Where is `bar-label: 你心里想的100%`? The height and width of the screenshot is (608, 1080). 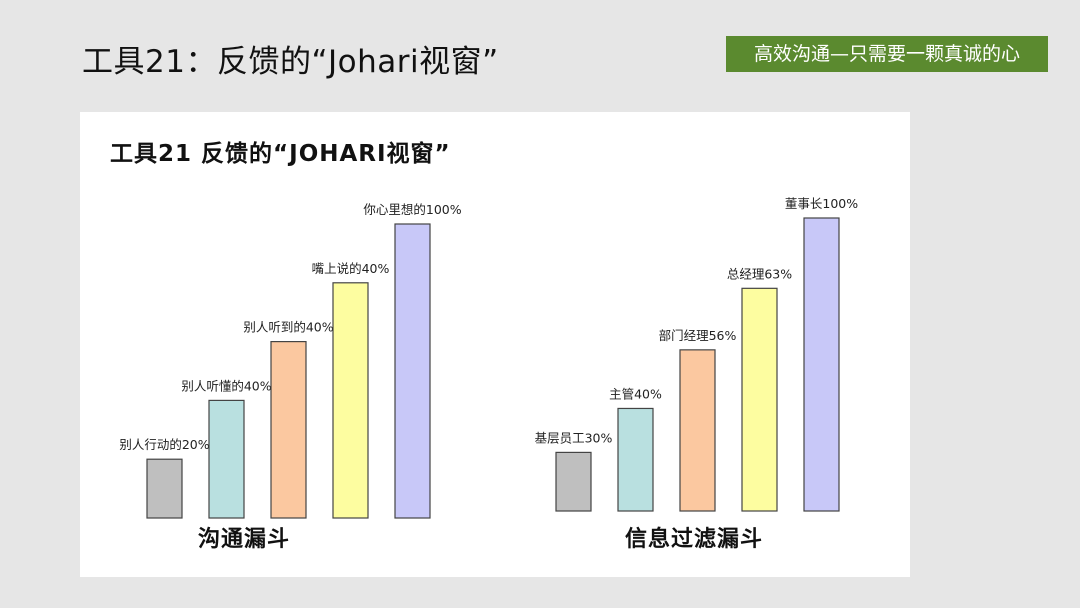 bar-label: 你心里想的100% is located at coordinates (412, 209).